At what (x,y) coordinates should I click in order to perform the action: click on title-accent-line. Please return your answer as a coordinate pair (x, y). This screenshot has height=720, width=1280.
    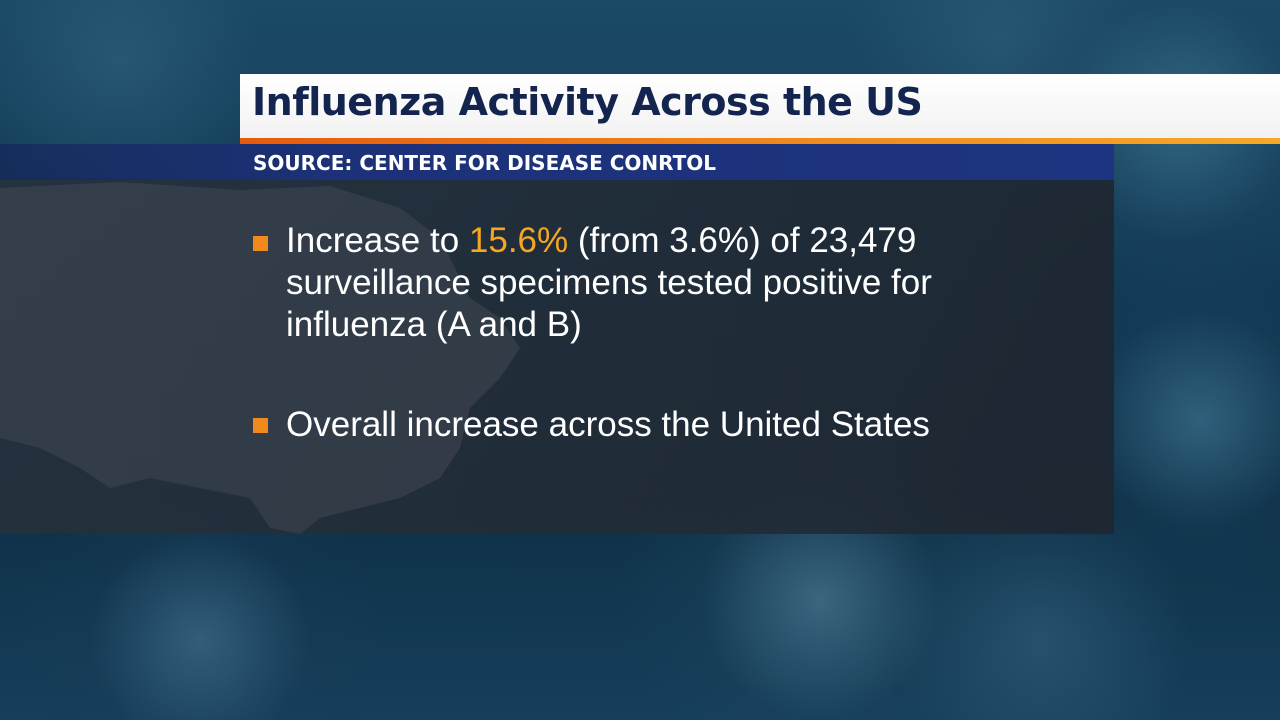
    Looking at the image, I should click on (760, 141).